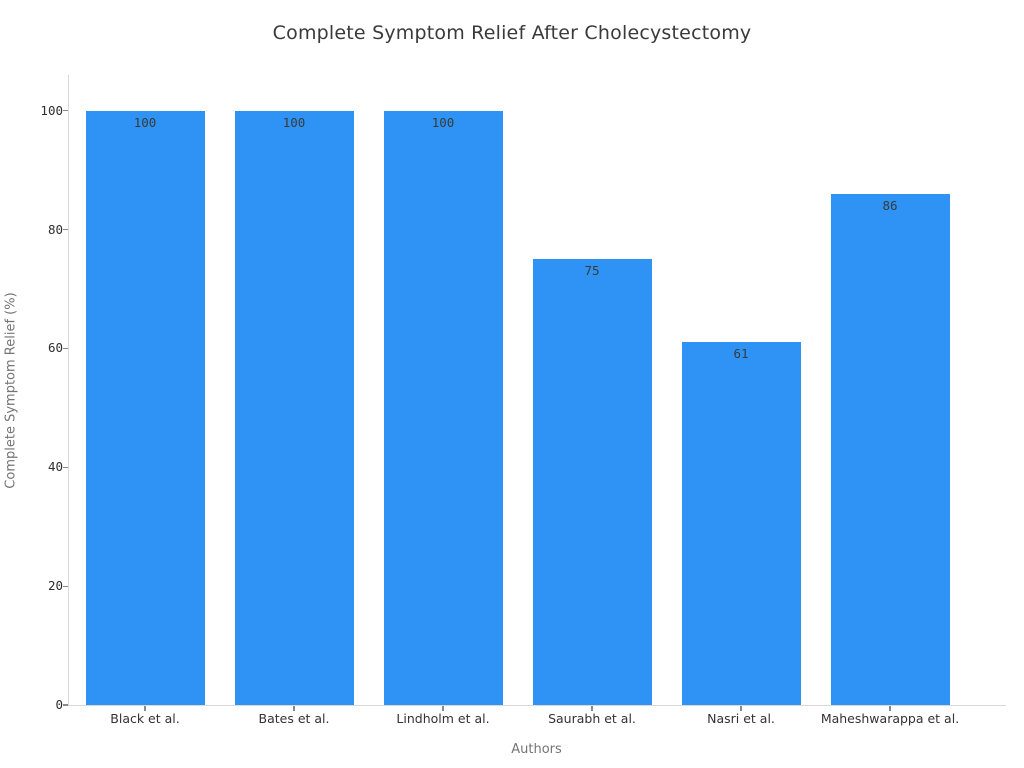 The width and height of the screenshot is (1024, 768). Describe the element at coordinates (55, 586) in the screenshot. I see `y-axis-tick-label: 20` at that location.